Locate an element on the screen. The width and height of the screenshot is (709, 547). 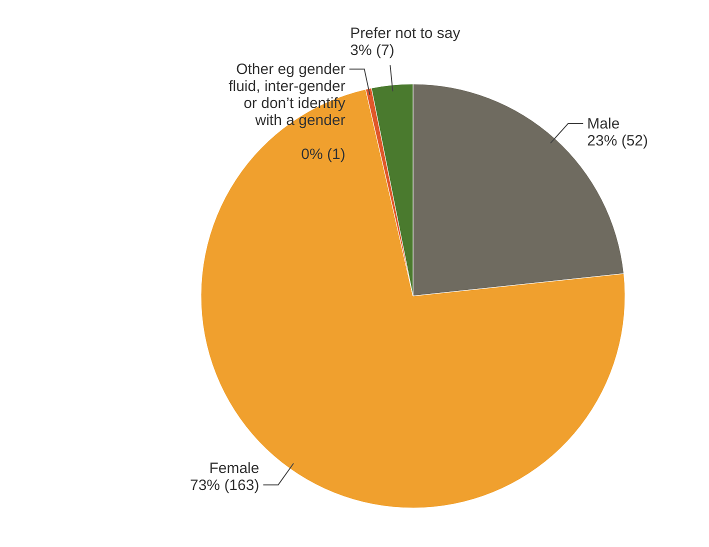
slice-label: Female is located at coordinates (234, 468).